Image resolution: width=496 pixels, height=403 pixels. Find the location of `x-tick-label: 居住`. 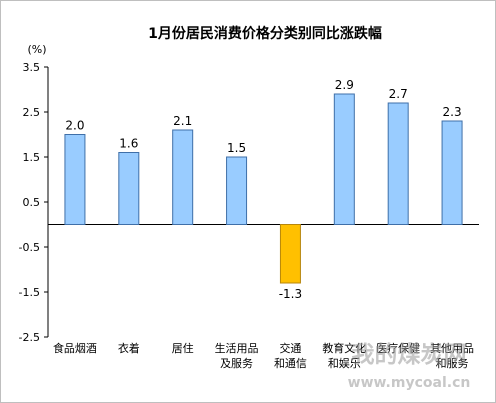

x-tick-label: 居住 is located at coordinates (183, 348).